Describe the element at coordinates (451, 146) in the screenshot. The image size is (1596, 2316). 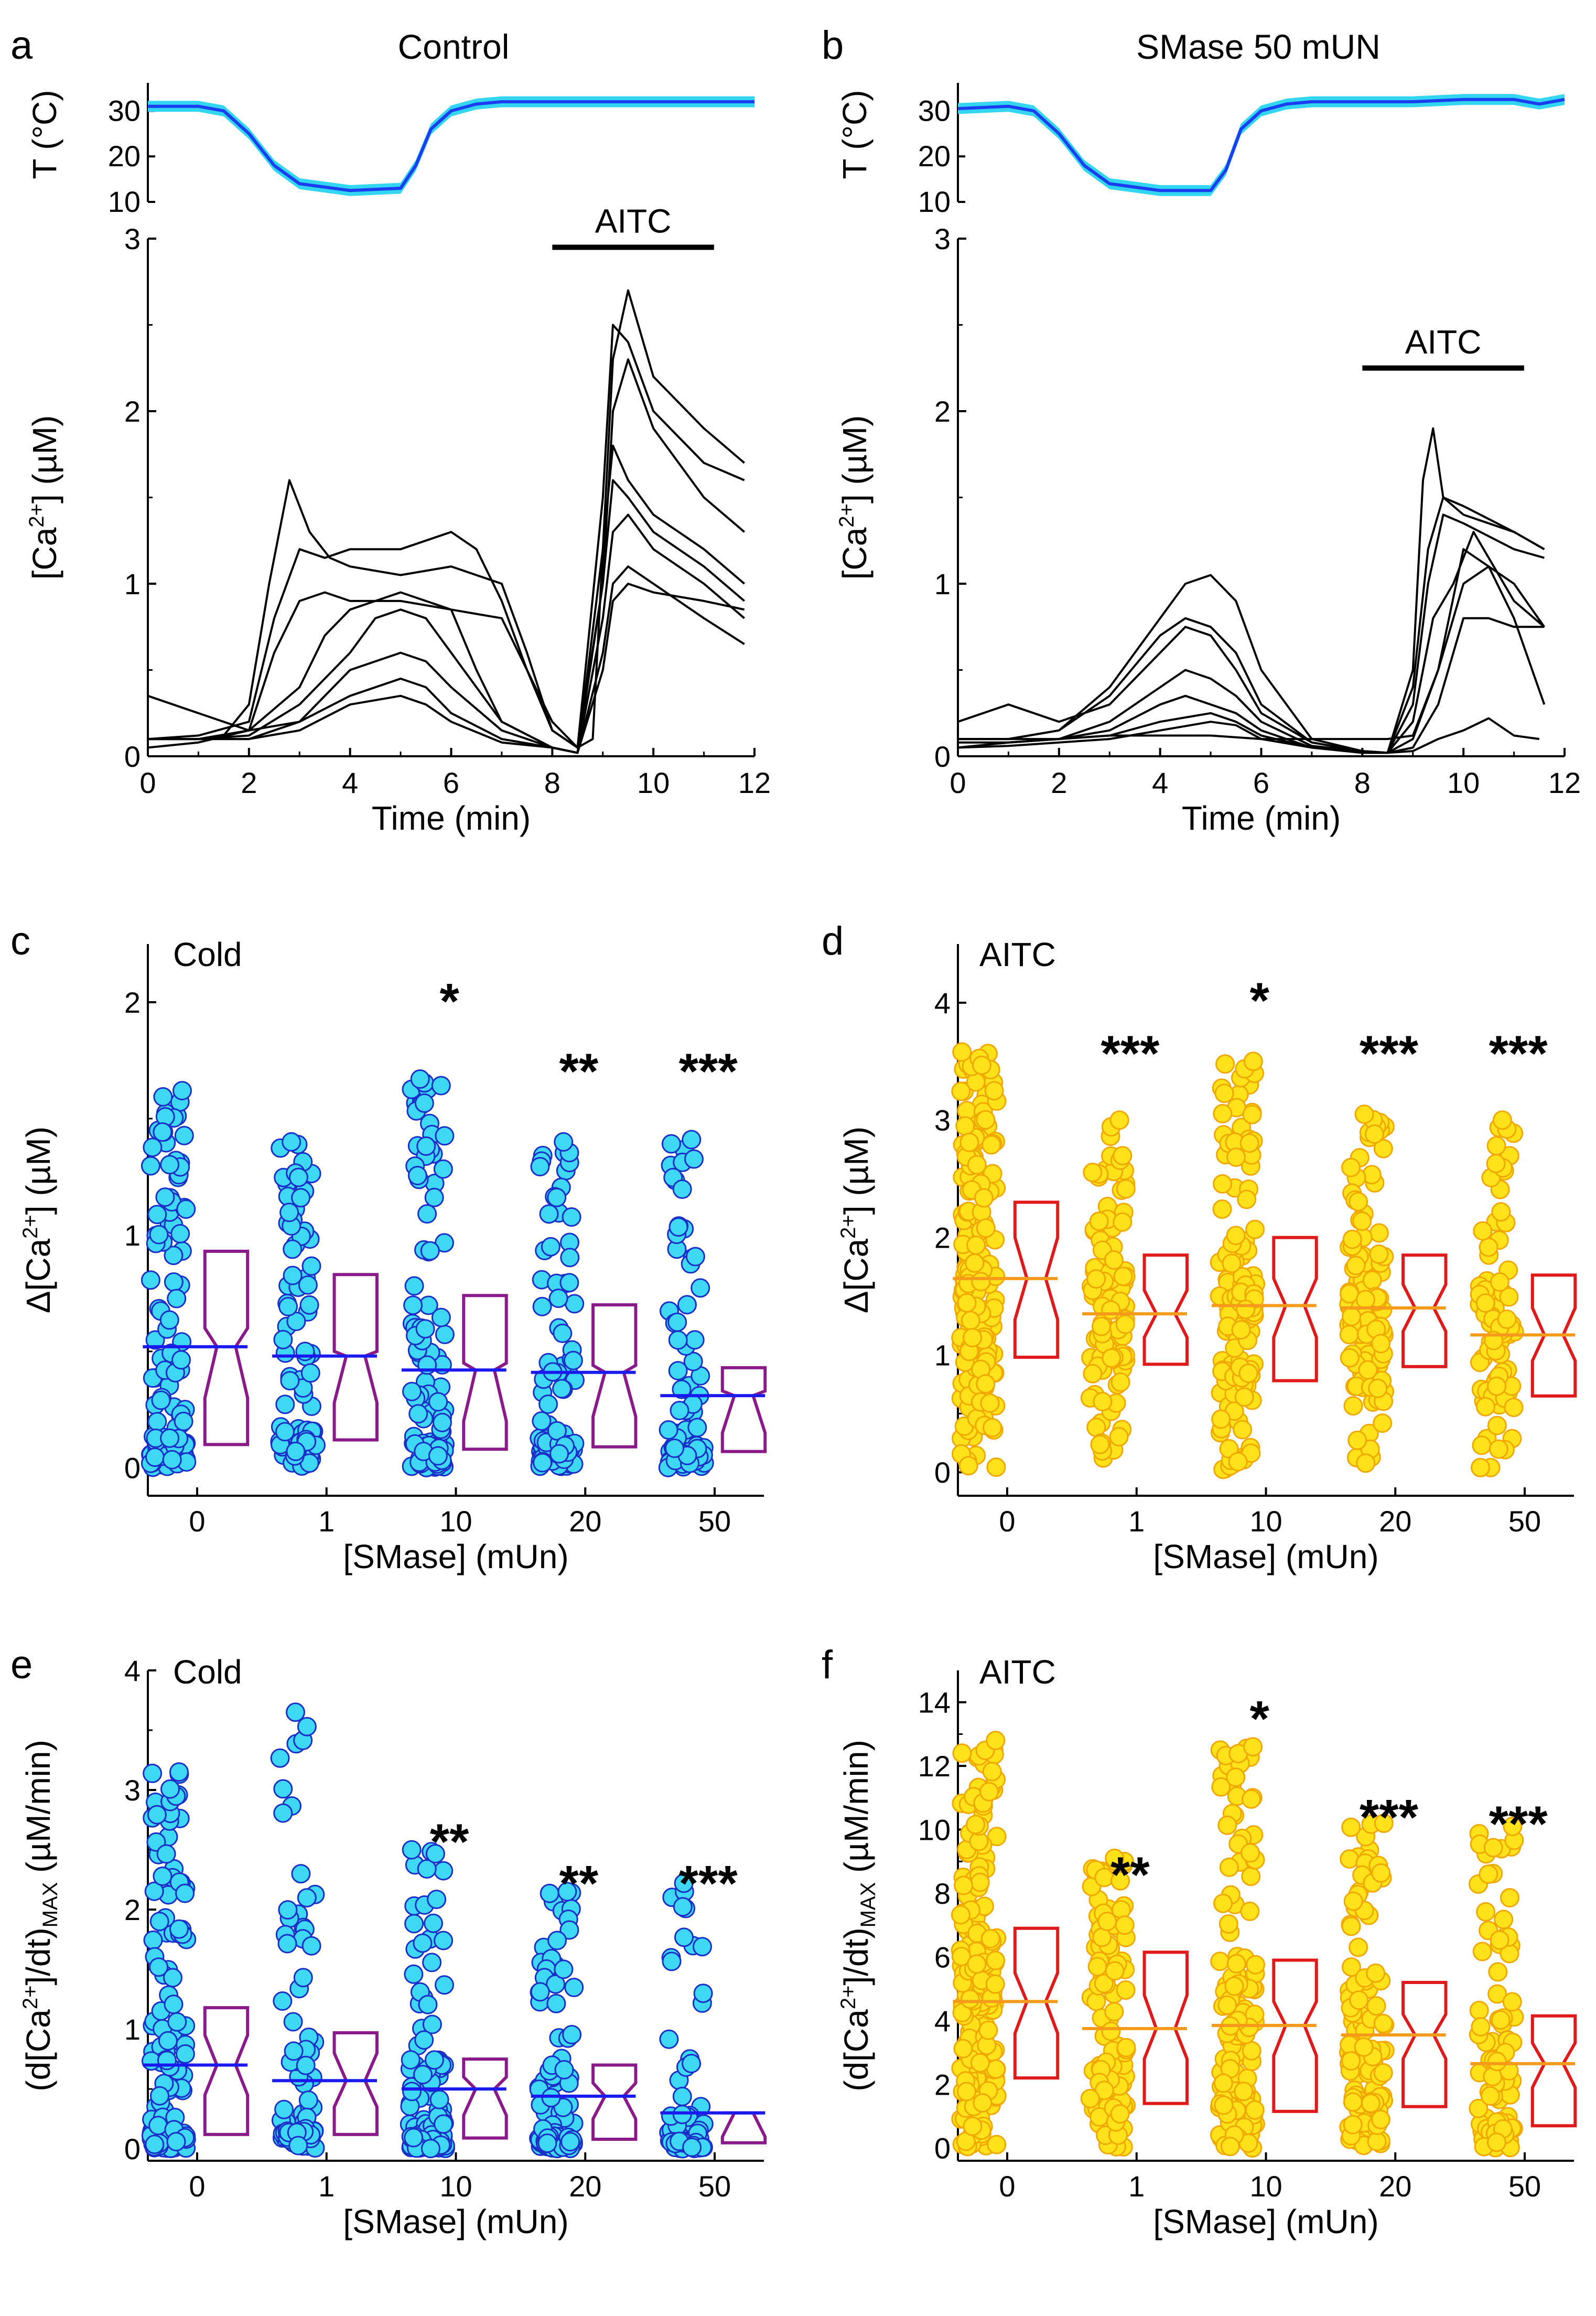
I see `temperature-sem-band` at that location.